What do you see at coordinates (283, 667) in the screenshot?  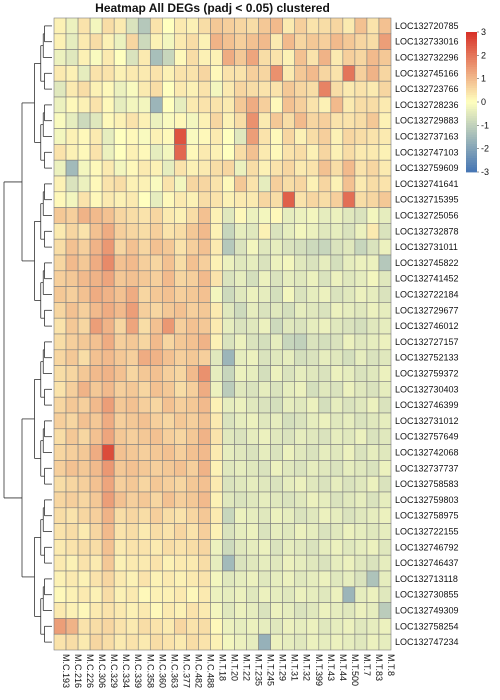 I see `column-label: M.T.29` at bounding box center [283, 667].